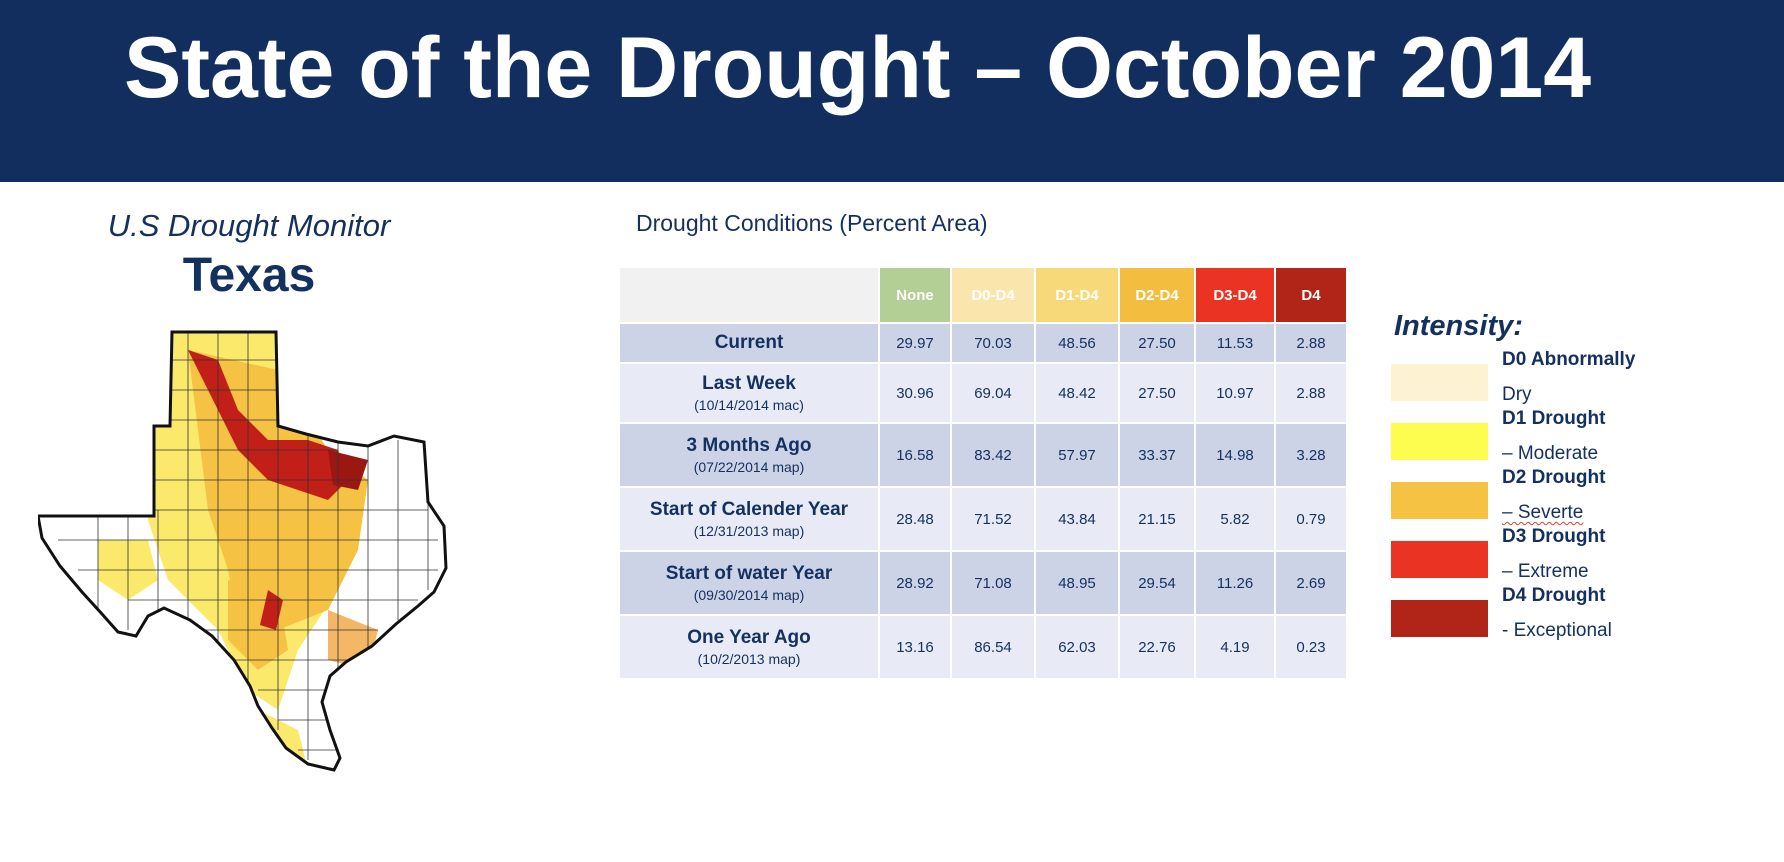 The width and height of the screenshot is (1784, 862). Describe the element at coordinates (1602, 436) in the screenshot. I see `legend-item-d1: D1 Drought – Moderate` at that location.